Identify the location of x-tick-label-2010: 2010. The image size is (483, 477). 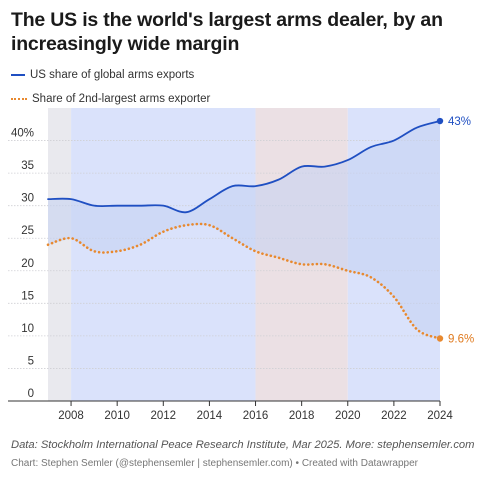
(117, 416).